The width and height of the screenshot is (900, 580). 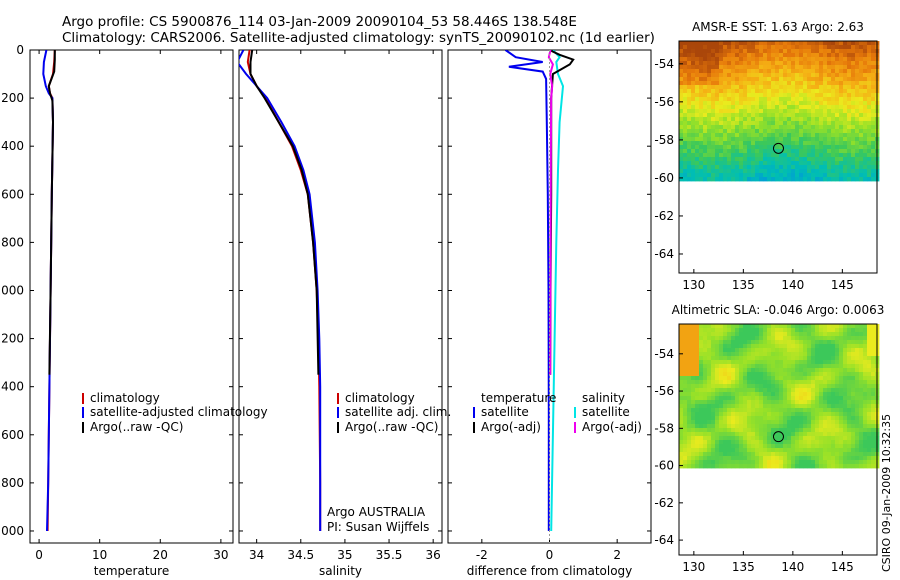 I want to click on sal-legend-satellite-label: satellite adj. clim., so click(x=398, y=412).